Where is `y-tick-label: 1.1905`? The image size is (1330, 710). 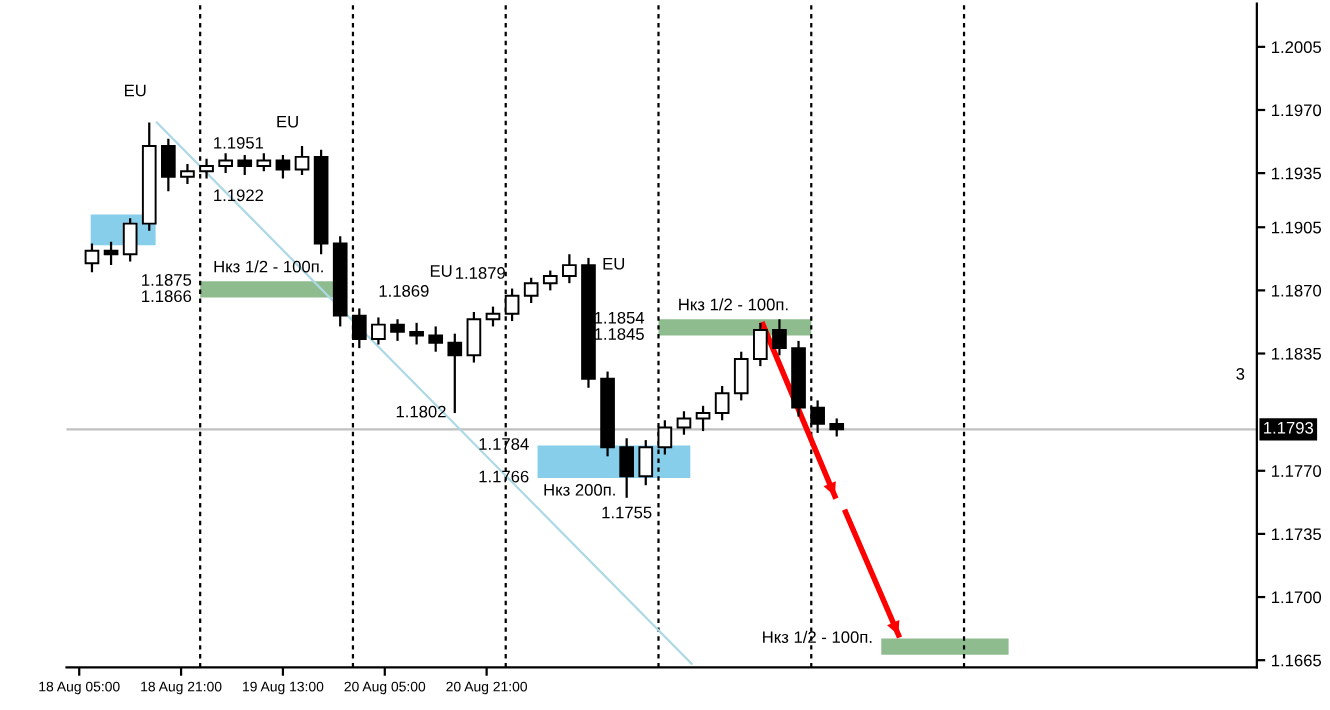
y-tick-label: 1.1905 is located at coordinates (1297, 227).